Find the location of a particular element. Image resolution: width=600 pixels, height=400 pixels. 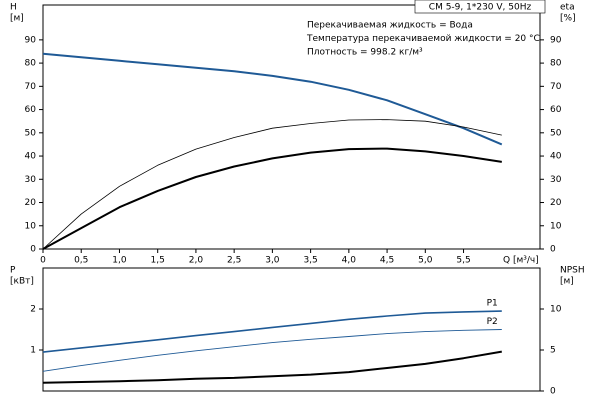

y-tick-label: 60 is located at coordinates (31, 110).